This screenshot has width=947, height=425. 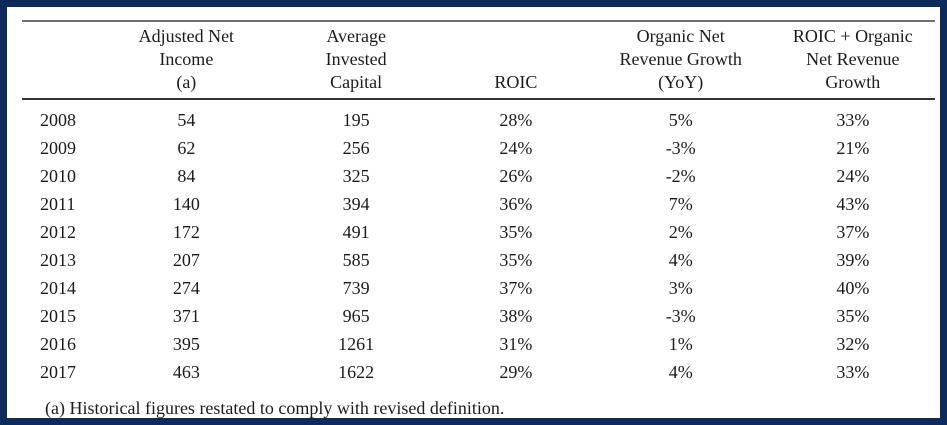 What do you see at coordinates (852, 60) in the screenshot?
I see `header-roic-plus-organic-growth: ROIC + Organic Net Revenue Growth` at bounding box center [852, 60].